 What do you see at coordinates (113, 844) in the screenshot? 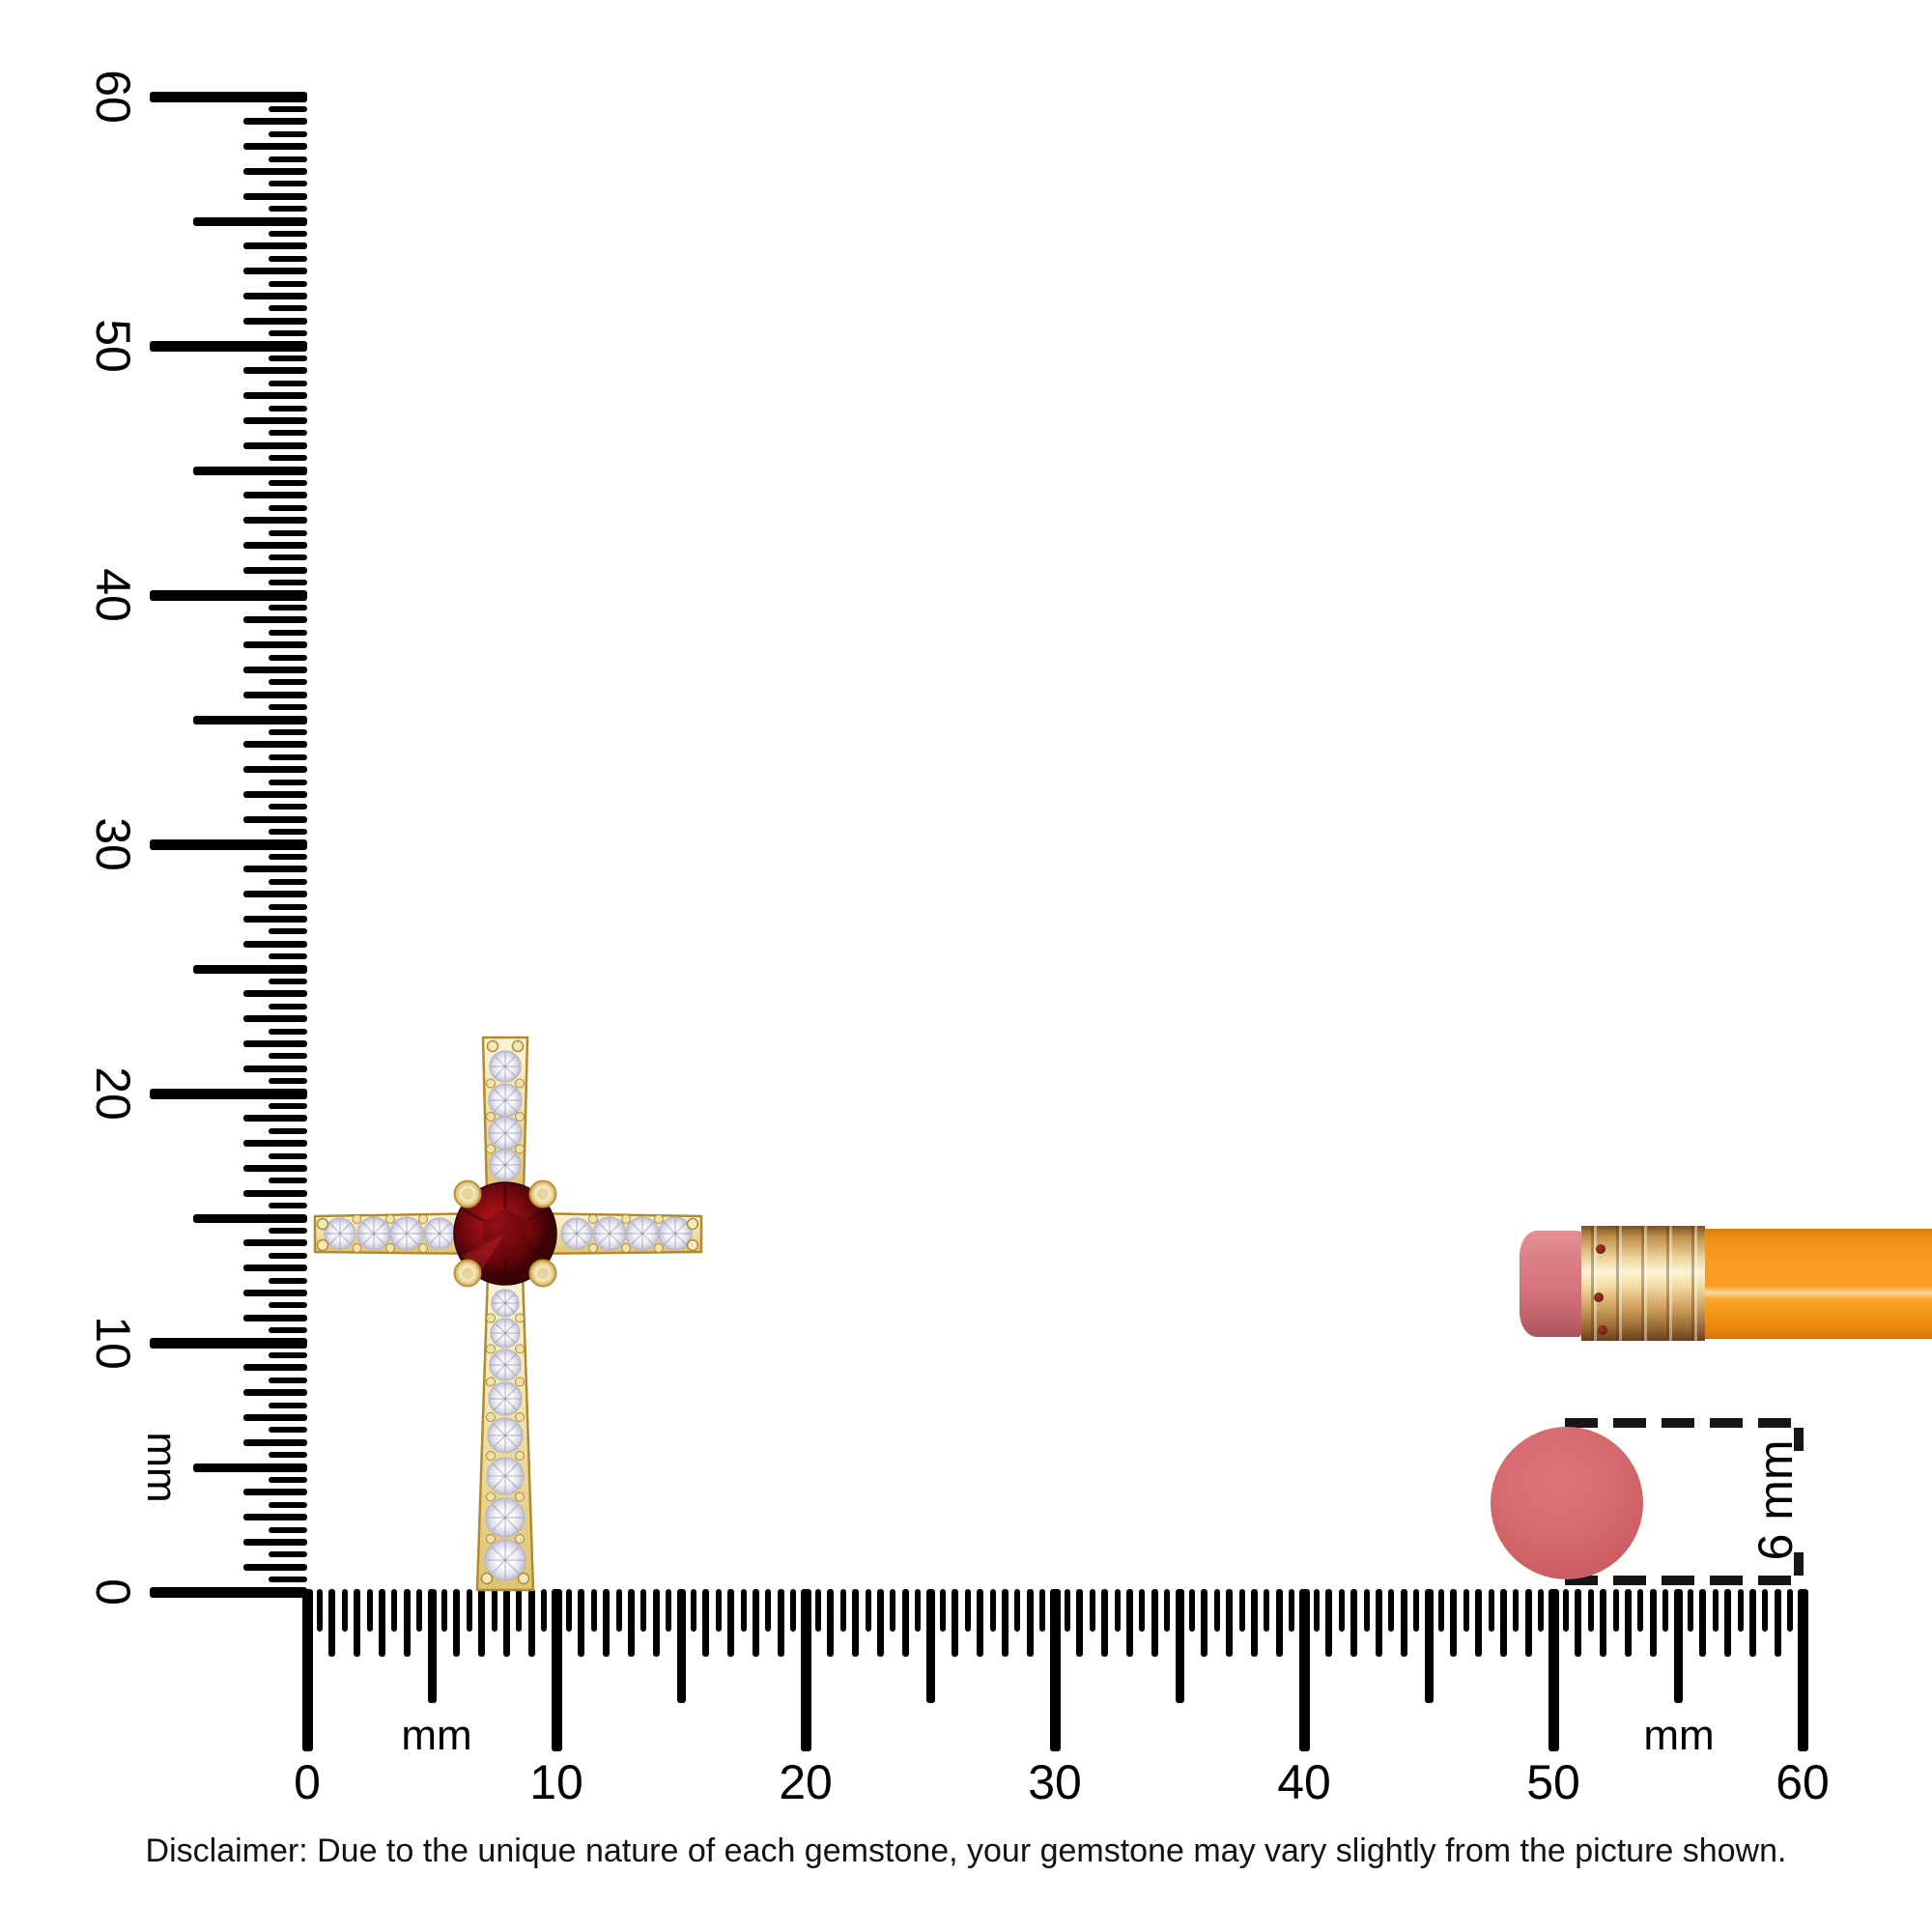
I see `ruler-number-label: 30` at bounding box center [113, 844].